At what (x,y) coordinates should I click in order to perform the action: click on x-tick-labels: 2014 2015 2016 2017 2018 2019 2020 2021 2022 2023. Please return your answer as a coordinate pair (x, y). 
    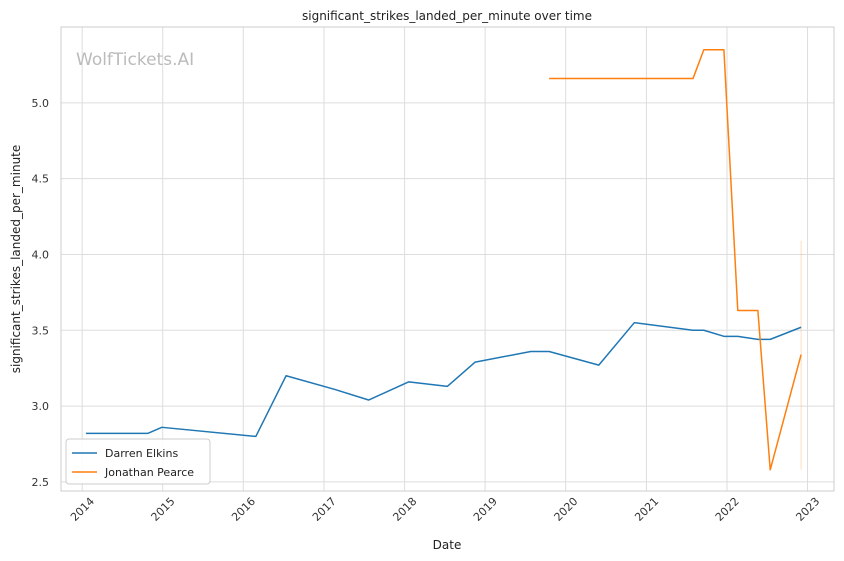
    Looking at the image, I should click on (445, 509).